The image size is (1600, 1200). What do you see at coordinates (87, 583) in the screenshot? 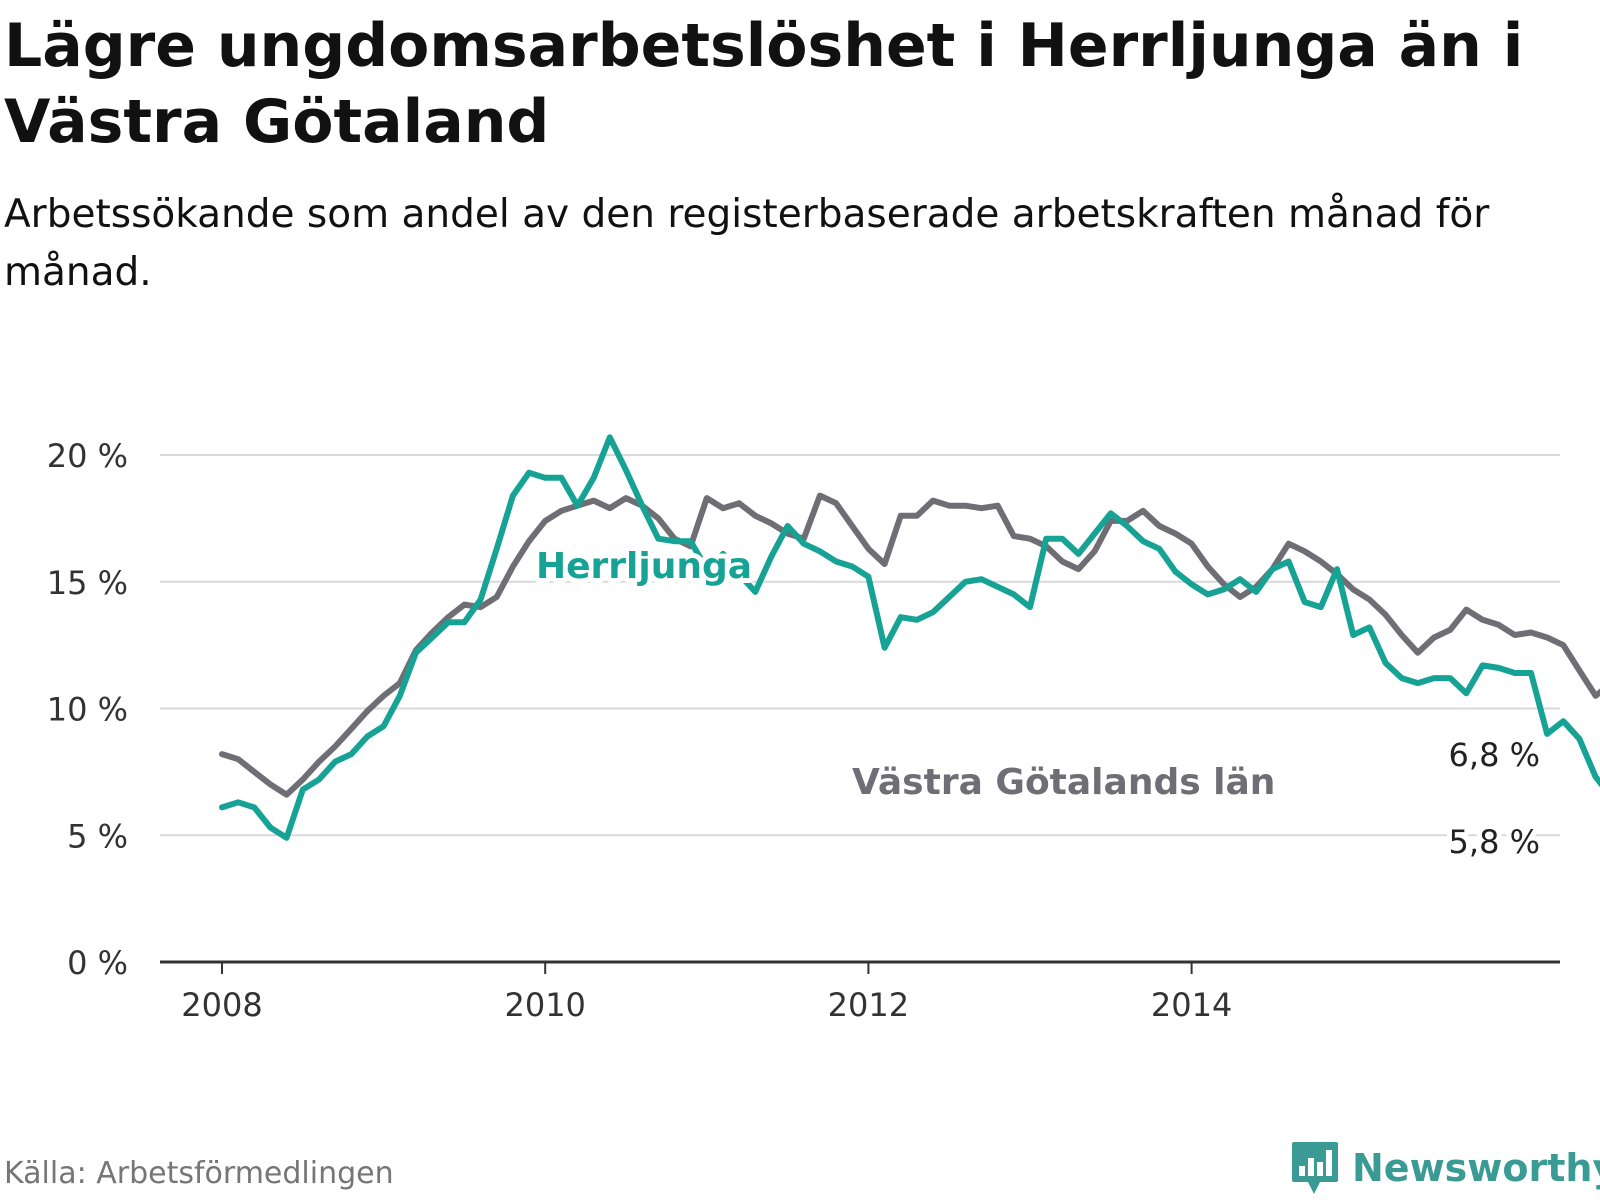
I see `y-tick-label: 15 %` at bounding box center [87, 583].